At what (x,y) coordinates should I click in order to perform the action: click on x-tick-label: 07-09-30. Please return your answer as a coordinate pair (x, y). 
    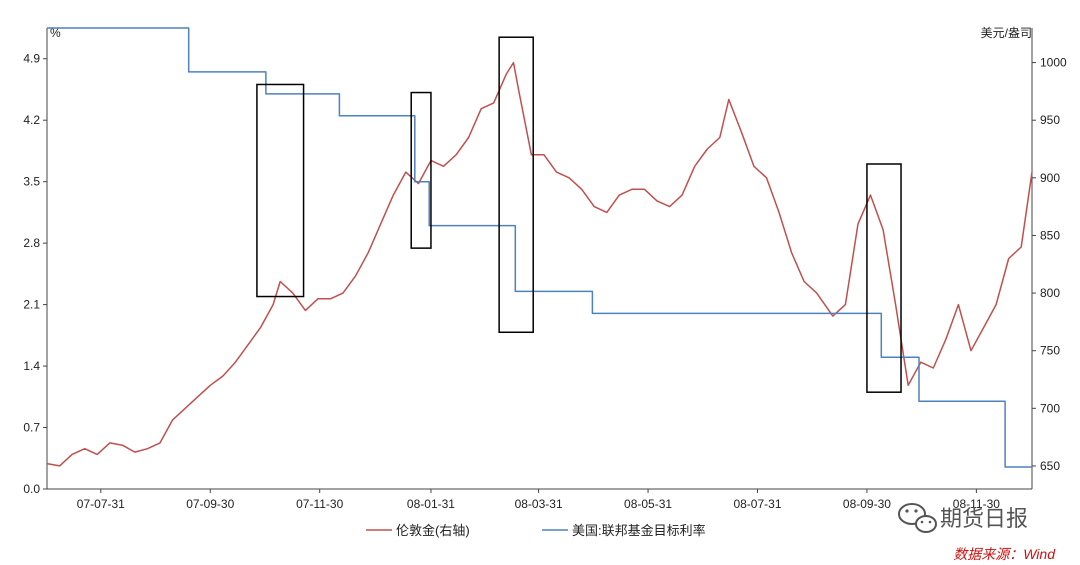
    Looking at the image, I should click on (210, 504).